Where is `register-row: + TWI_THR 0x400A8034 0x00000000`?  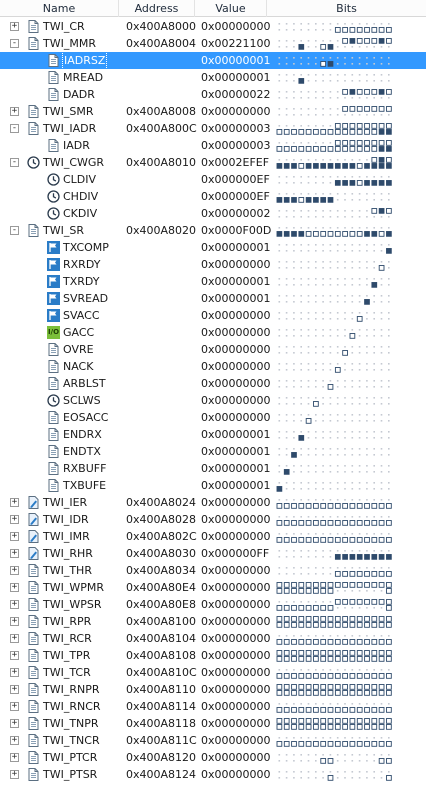
register-row: + TWI_THR 0x400A8034 0x00000000 is located at coordinates (213, 570).